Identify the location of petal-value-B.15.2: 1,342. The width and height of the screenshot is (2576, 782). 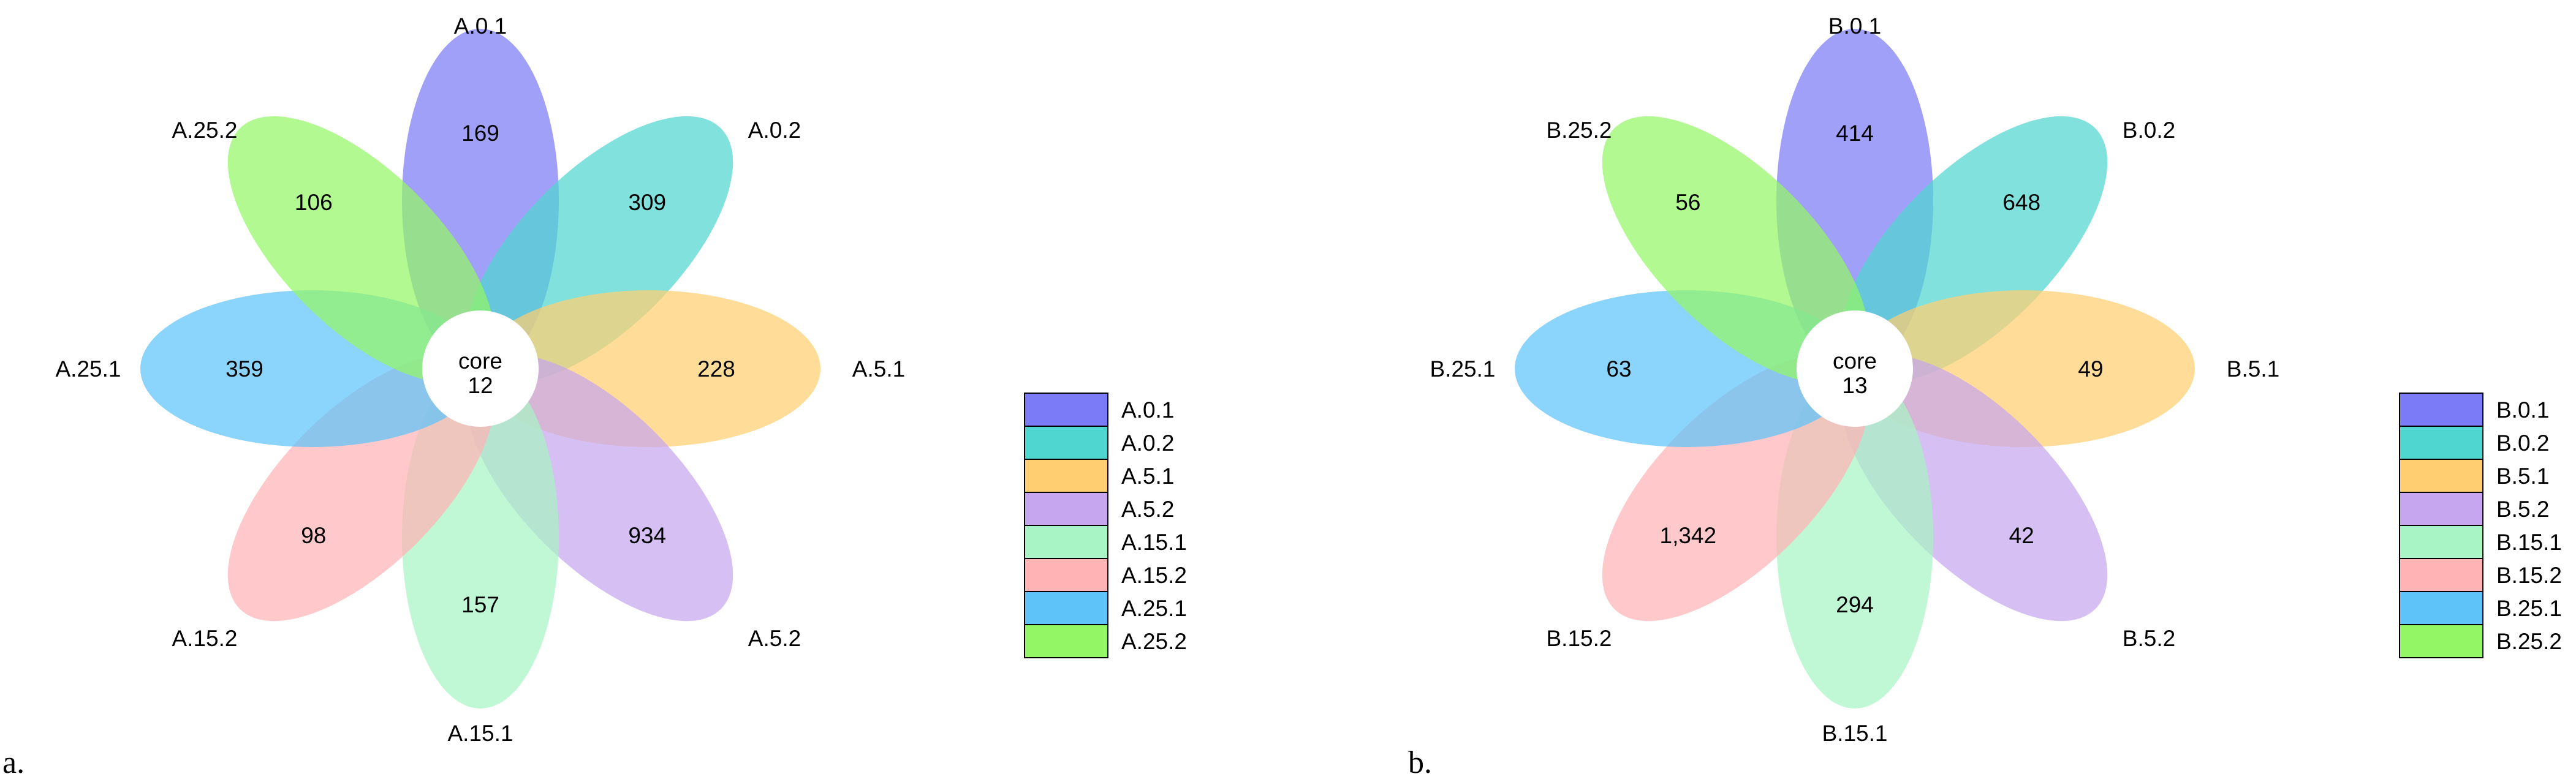
(1688, 536).